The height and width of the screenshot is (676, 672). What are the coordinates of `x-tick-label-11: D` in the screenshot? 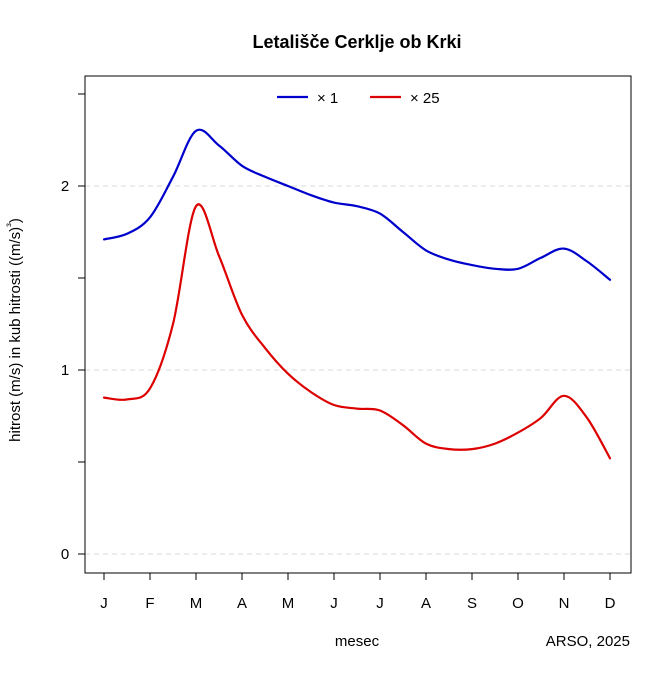 It's located at (610, 603).